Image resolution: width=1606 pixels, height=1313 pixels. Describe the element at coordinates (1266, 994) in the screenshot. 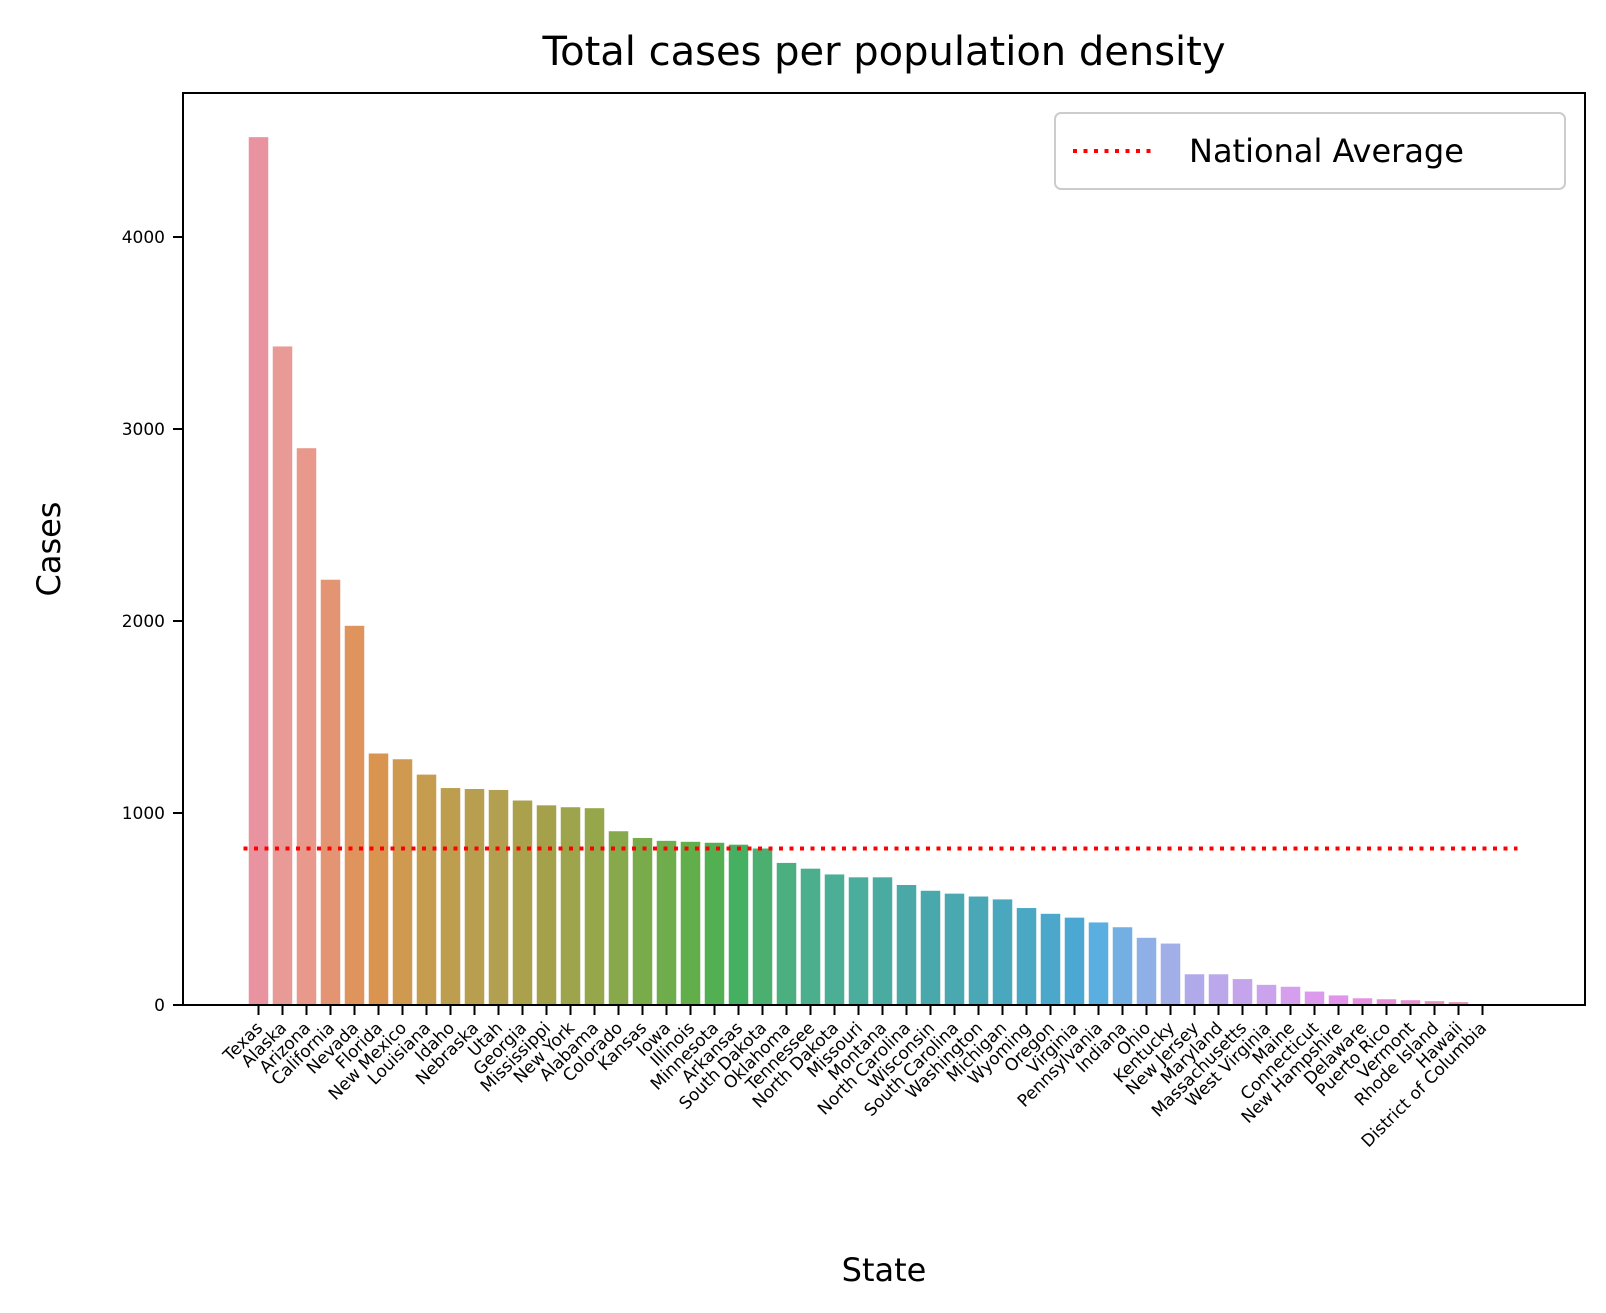

I see `bar-west-virginia` at that location.